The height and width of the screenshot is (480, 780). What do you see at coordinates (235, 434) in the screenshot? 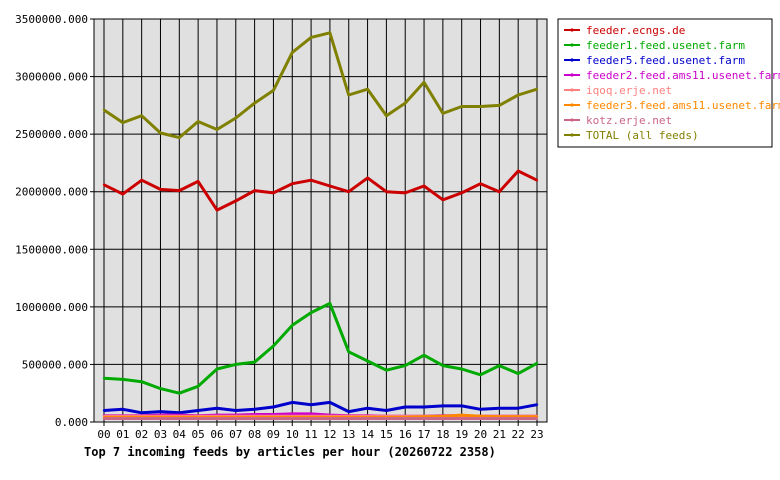
I see `x-tick-label: 07` at bounding box center [235, 434].